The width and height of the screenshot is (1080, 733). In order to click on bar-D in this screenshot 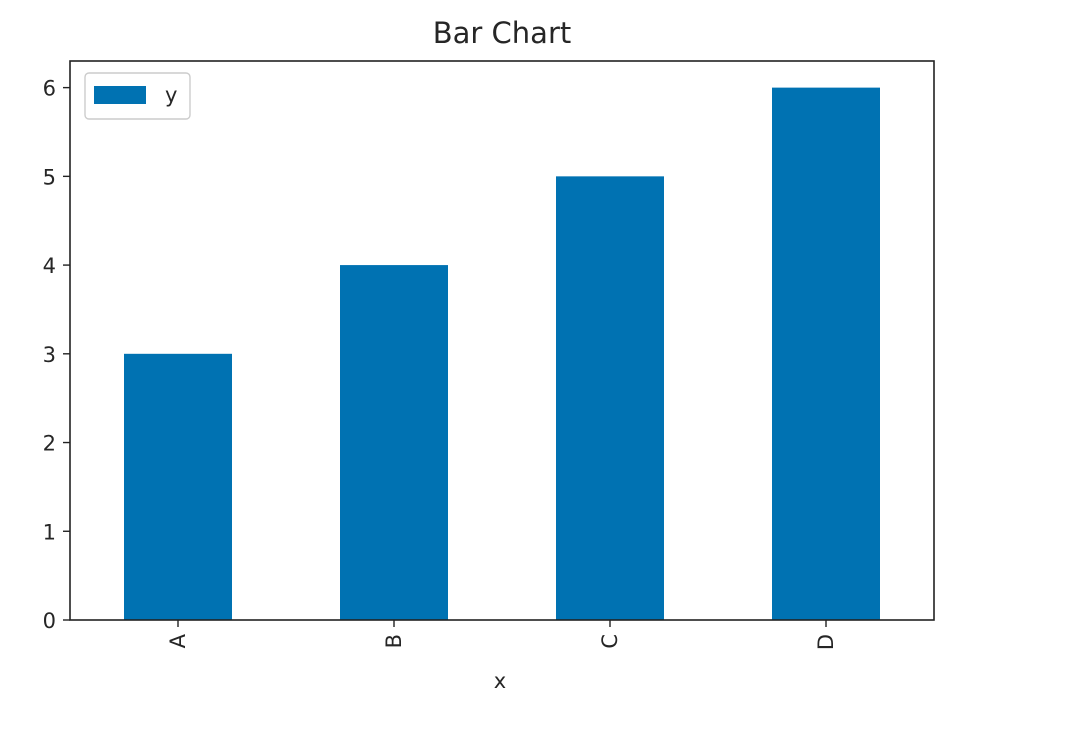, I will do `click(826, 354)`.